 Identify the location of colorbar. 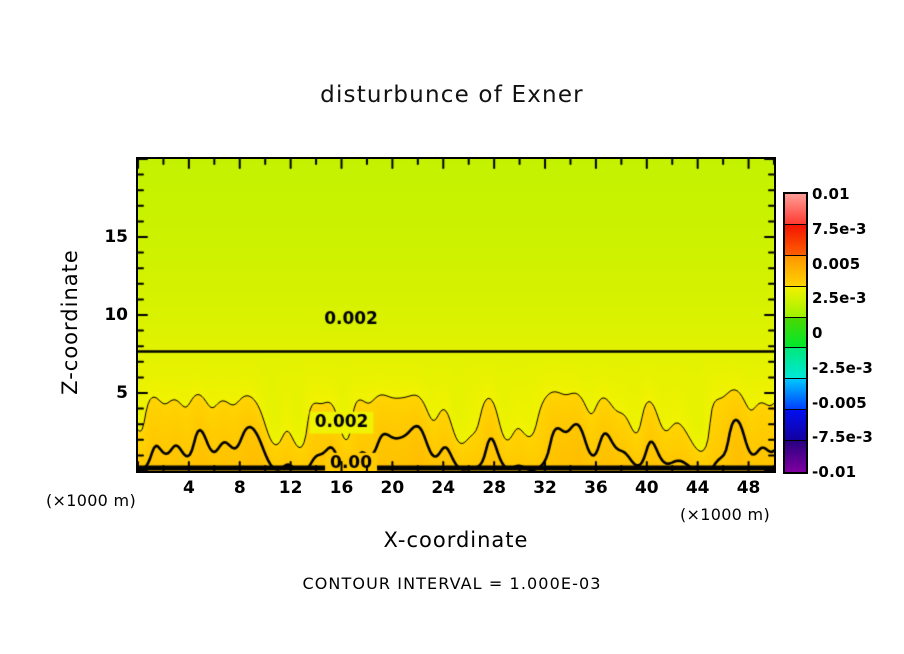
(795, 333).